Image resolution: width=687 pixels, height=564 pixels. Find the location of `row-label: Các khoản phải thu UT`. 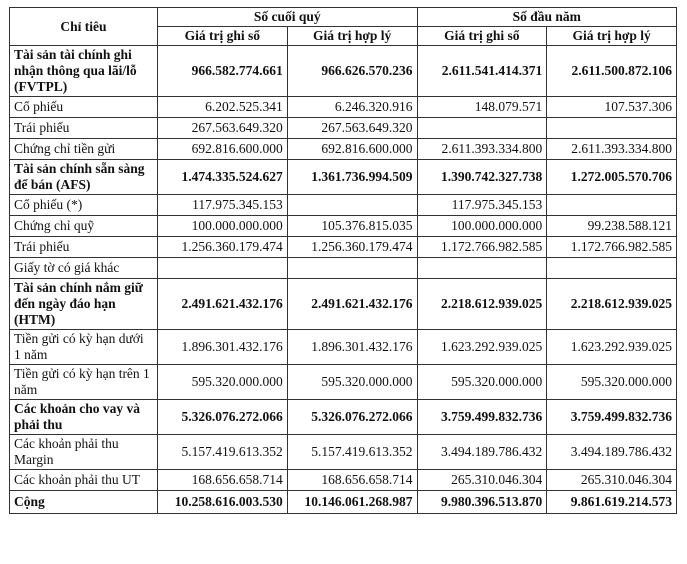

row-label: Các khoản phải thu UT is located at coordinates (83, 480).